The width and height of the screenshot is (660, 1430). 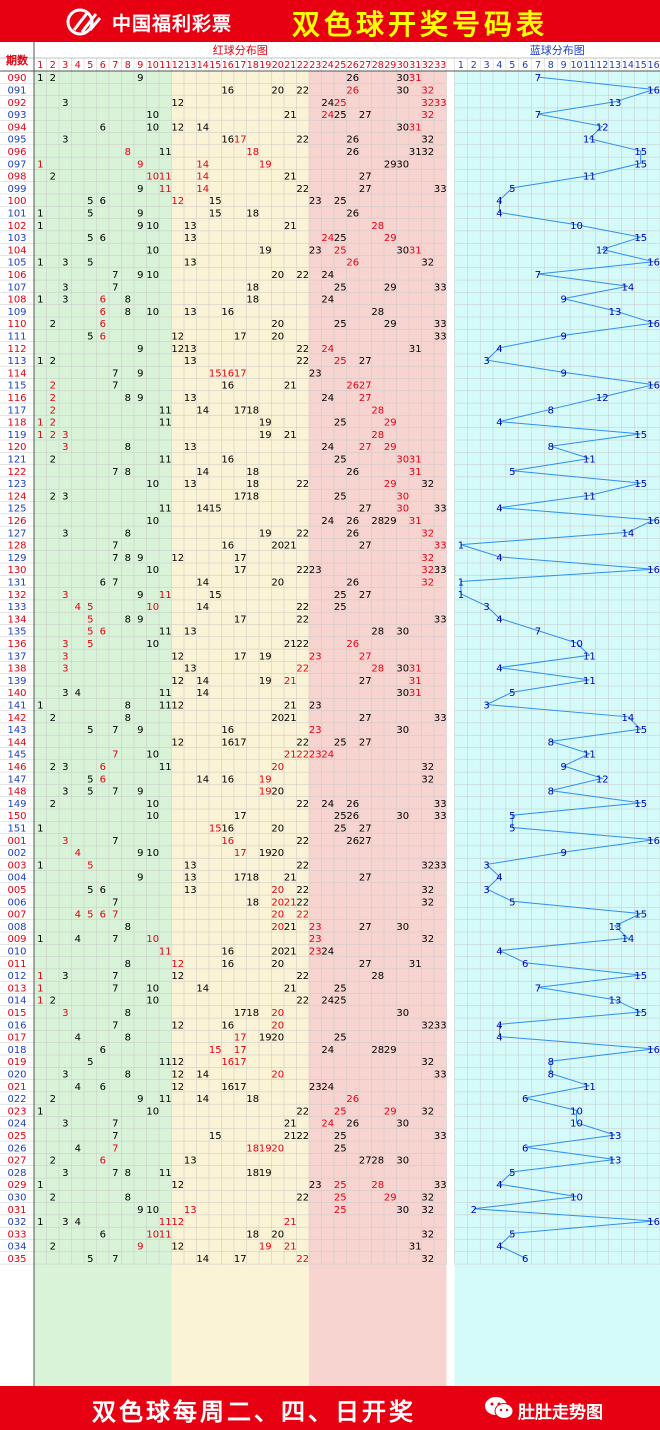 What do you see at coordinates (486, 890) in the screenshot?
I see `blue-ball-number: 3` at bounding box center [486, 890].